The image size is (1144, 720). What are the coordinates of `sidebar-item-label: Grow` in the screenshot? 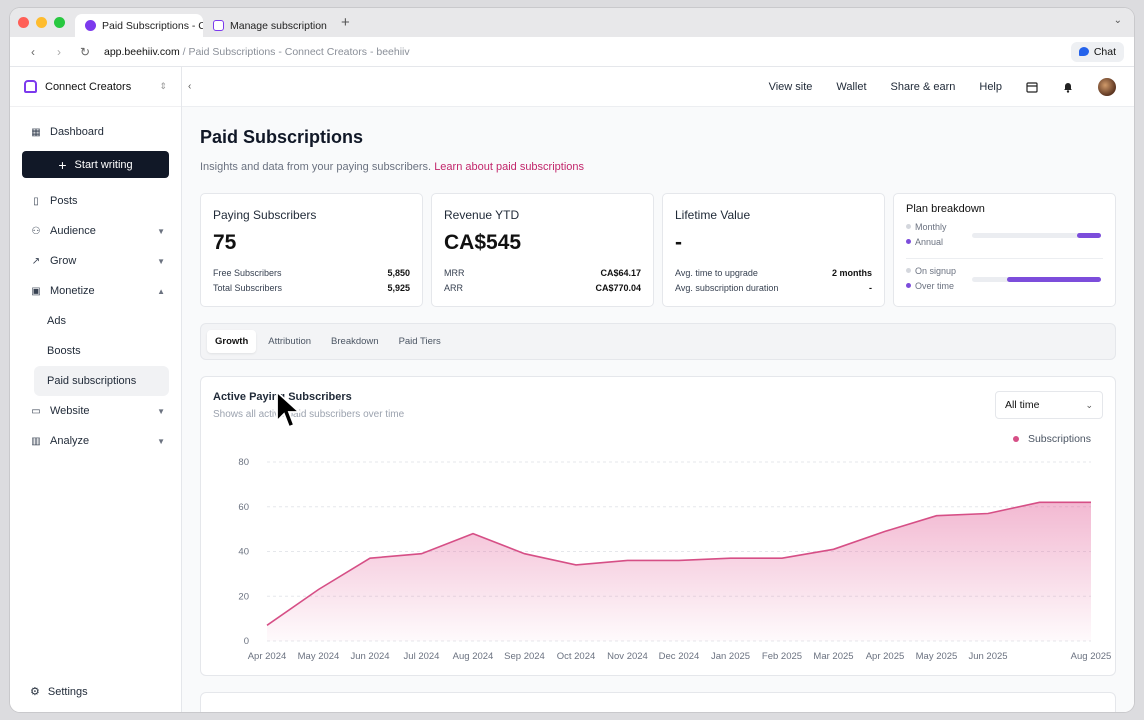 It's located at (63, 261).